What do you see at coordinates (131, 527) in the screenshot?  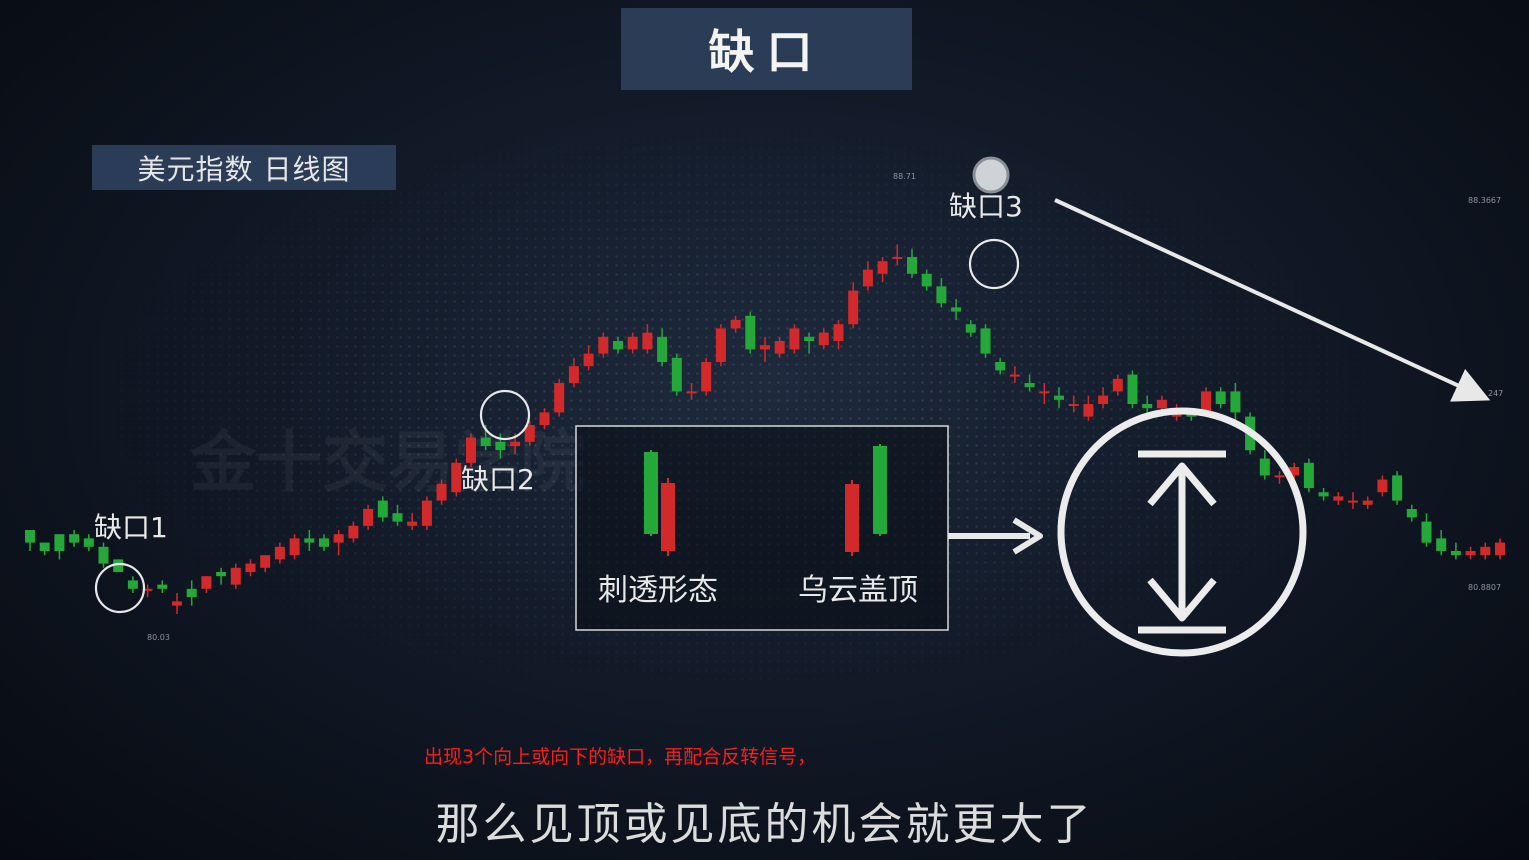 I see `gap-1-label: 缺口1` at bounding box center [131, 527].